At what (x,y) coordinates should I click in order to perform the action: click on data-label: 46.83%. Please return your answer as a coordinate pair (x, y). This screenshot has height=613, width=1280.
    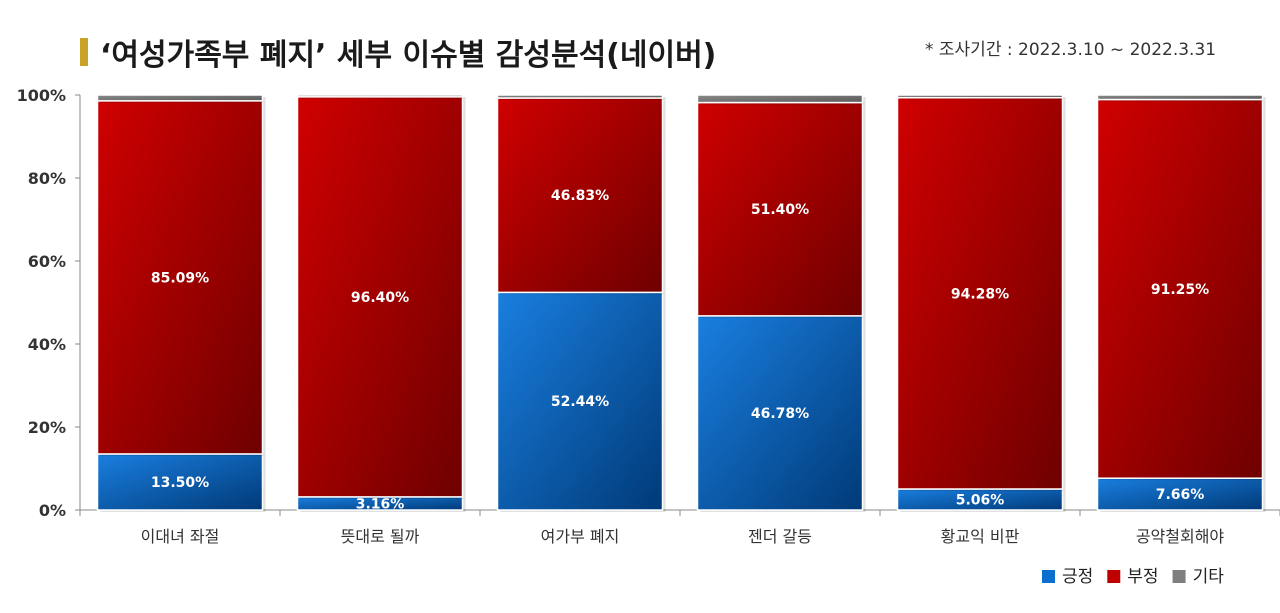
    Looking at the image, I should click on (580, 196).